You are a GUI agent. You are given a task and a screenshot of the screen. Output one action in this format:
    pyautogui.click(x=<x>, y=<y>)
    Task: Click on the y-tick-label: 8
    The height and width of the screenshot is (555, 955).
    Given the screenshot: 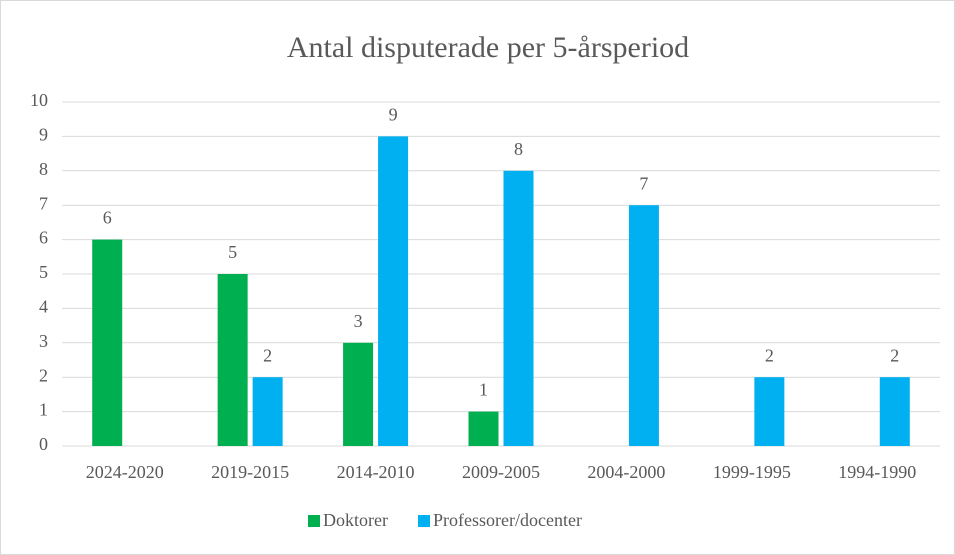 What is the action you would take?
    pyautogui.click(x=43, y=169)
    